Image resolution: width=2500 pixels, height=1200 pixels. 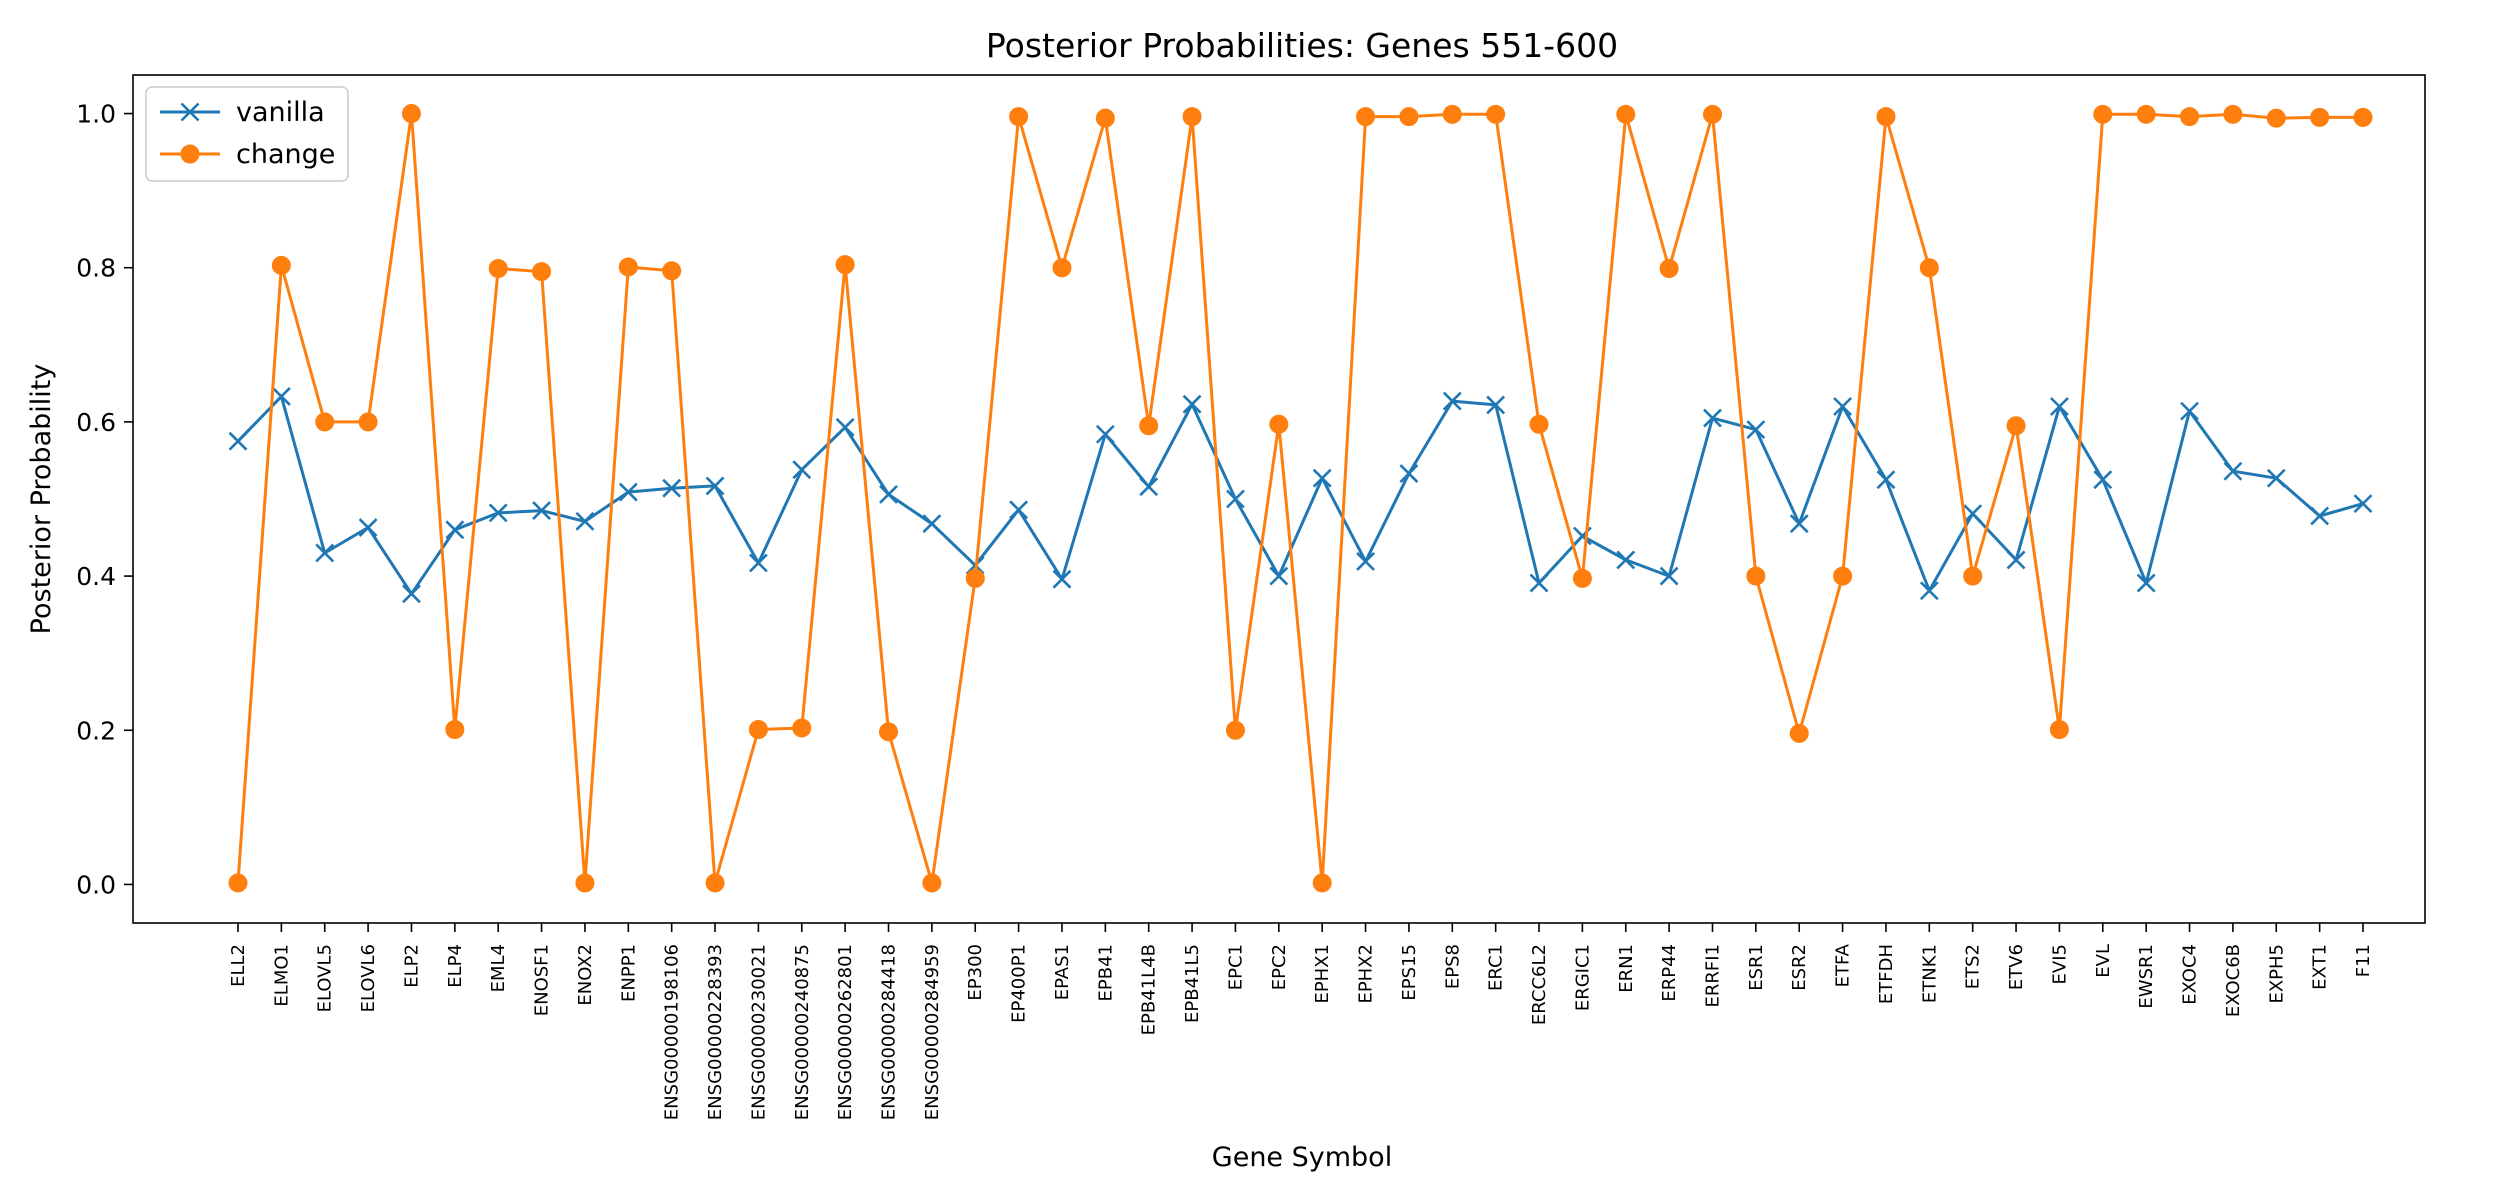 I want to click on x-tick-label: ERC1, so click(x=1496, y=967).